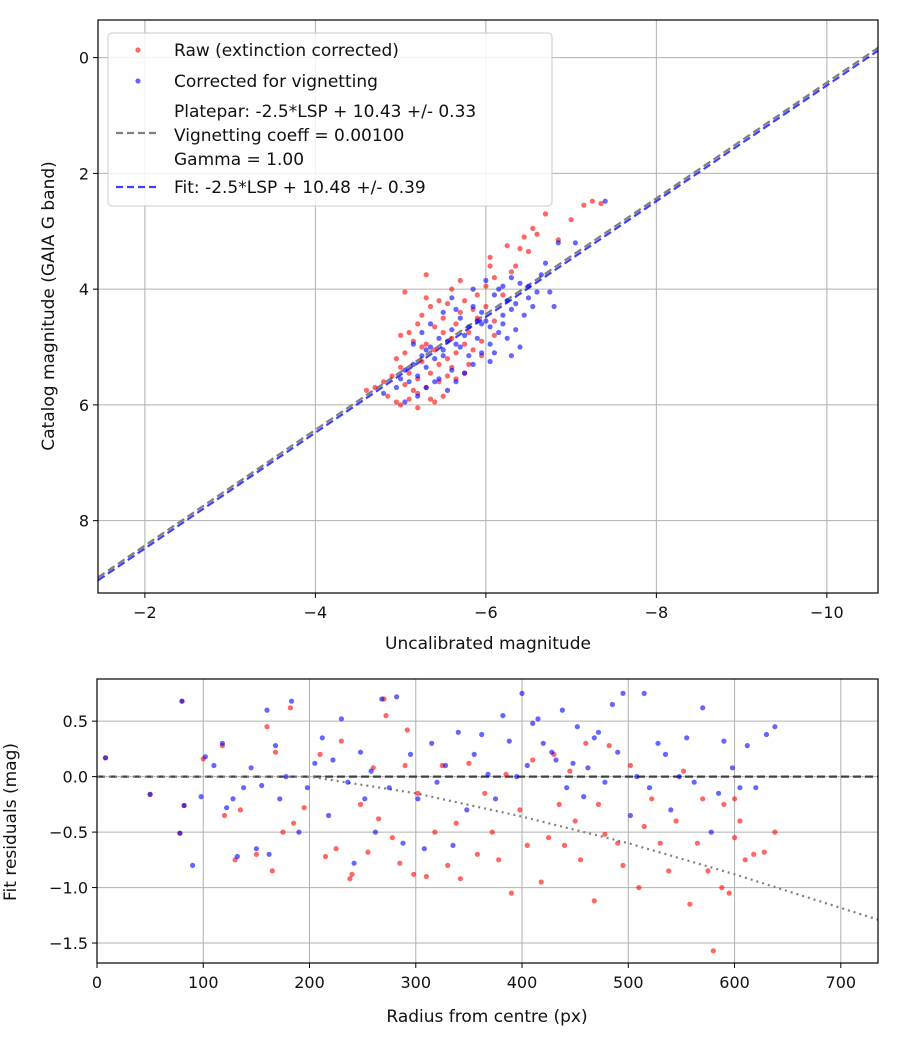  What do you see at coordinates (49, 306) in the screenshot?
I see `top-ylabel: Catalog magnitude (GAIA G band)` at bounding box center [49, 306].